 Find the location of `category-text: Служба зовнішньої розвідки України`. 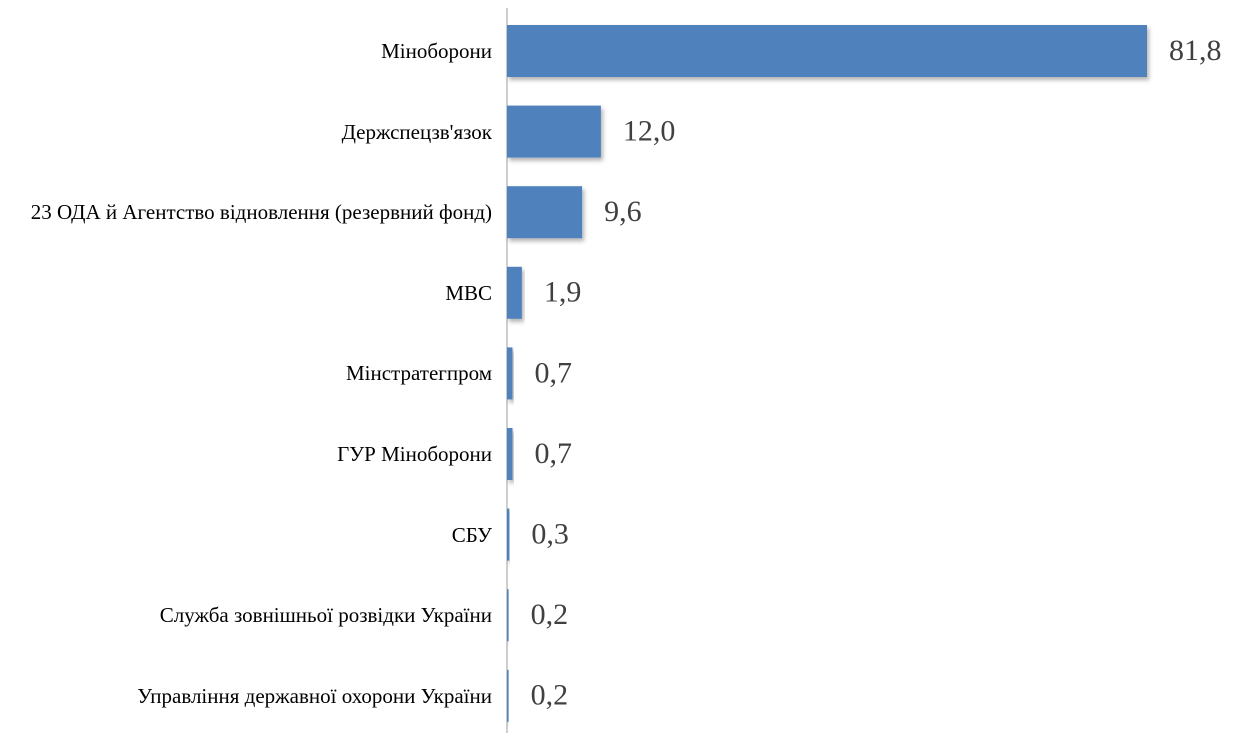

category-text: Служба зовнішньої розвідки України is located at coordinates (325, 615).